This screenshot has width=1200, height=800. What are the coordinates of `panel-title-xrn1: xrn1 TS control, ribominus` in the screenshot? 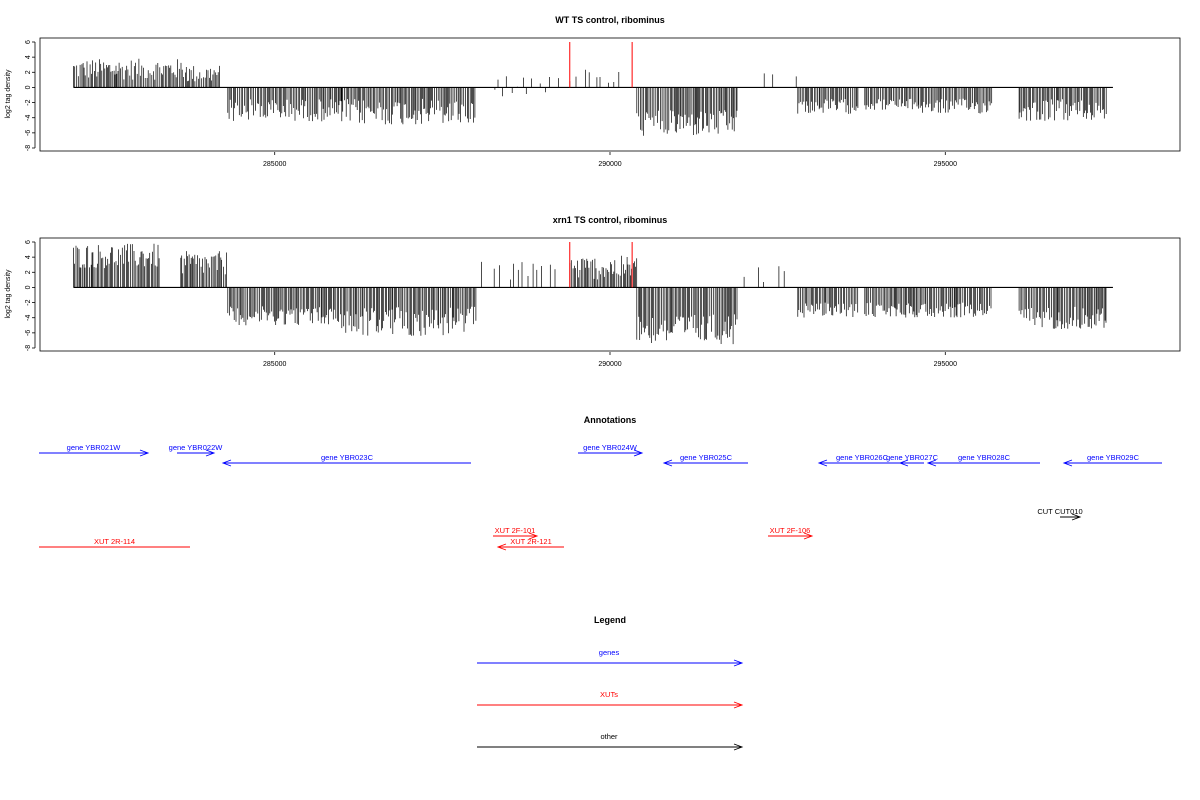 It's located at (610, 220).